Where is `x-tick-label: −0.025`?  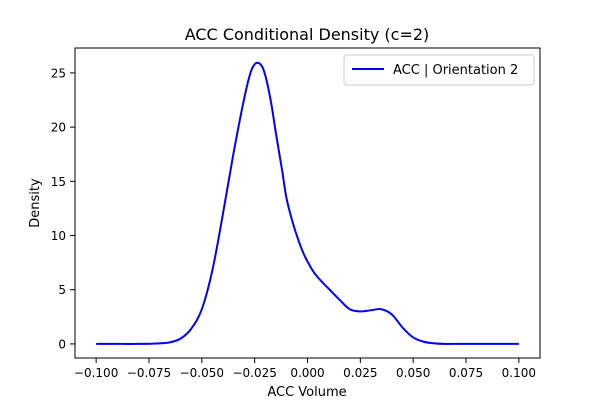 x-tick-label: −0.025 is located at coordinates (254, 373).